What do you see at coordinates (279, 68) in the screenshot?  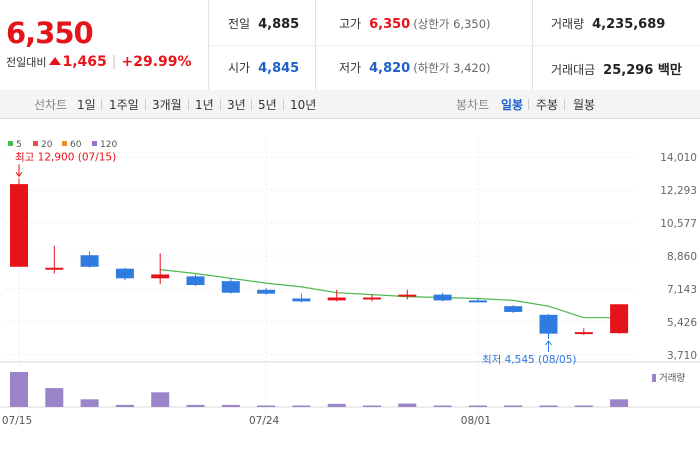 I see `open-value: 4,845` at bounding box center [279, 68].